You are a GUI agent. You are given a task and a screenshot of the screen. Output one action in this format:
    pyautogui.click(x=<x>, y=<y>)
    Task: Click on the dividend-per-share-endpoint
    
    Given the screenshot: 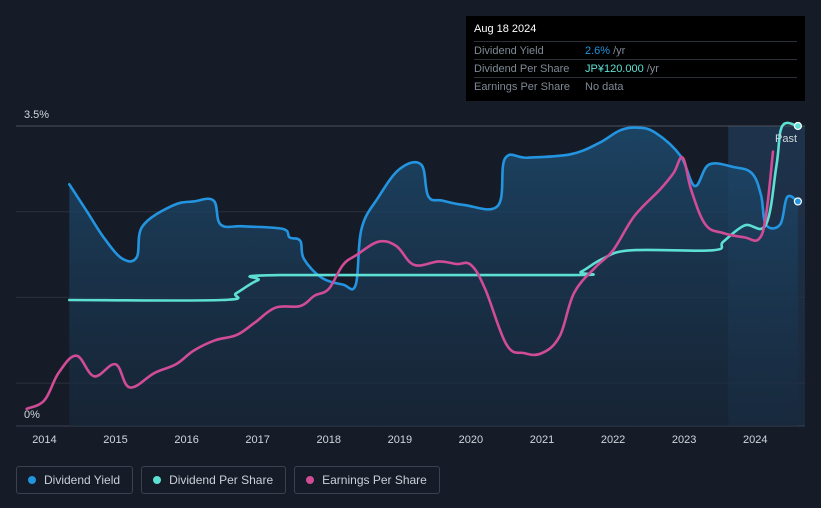 What is the action you would take?
    pyautogui.click(x=797, y=126)
    